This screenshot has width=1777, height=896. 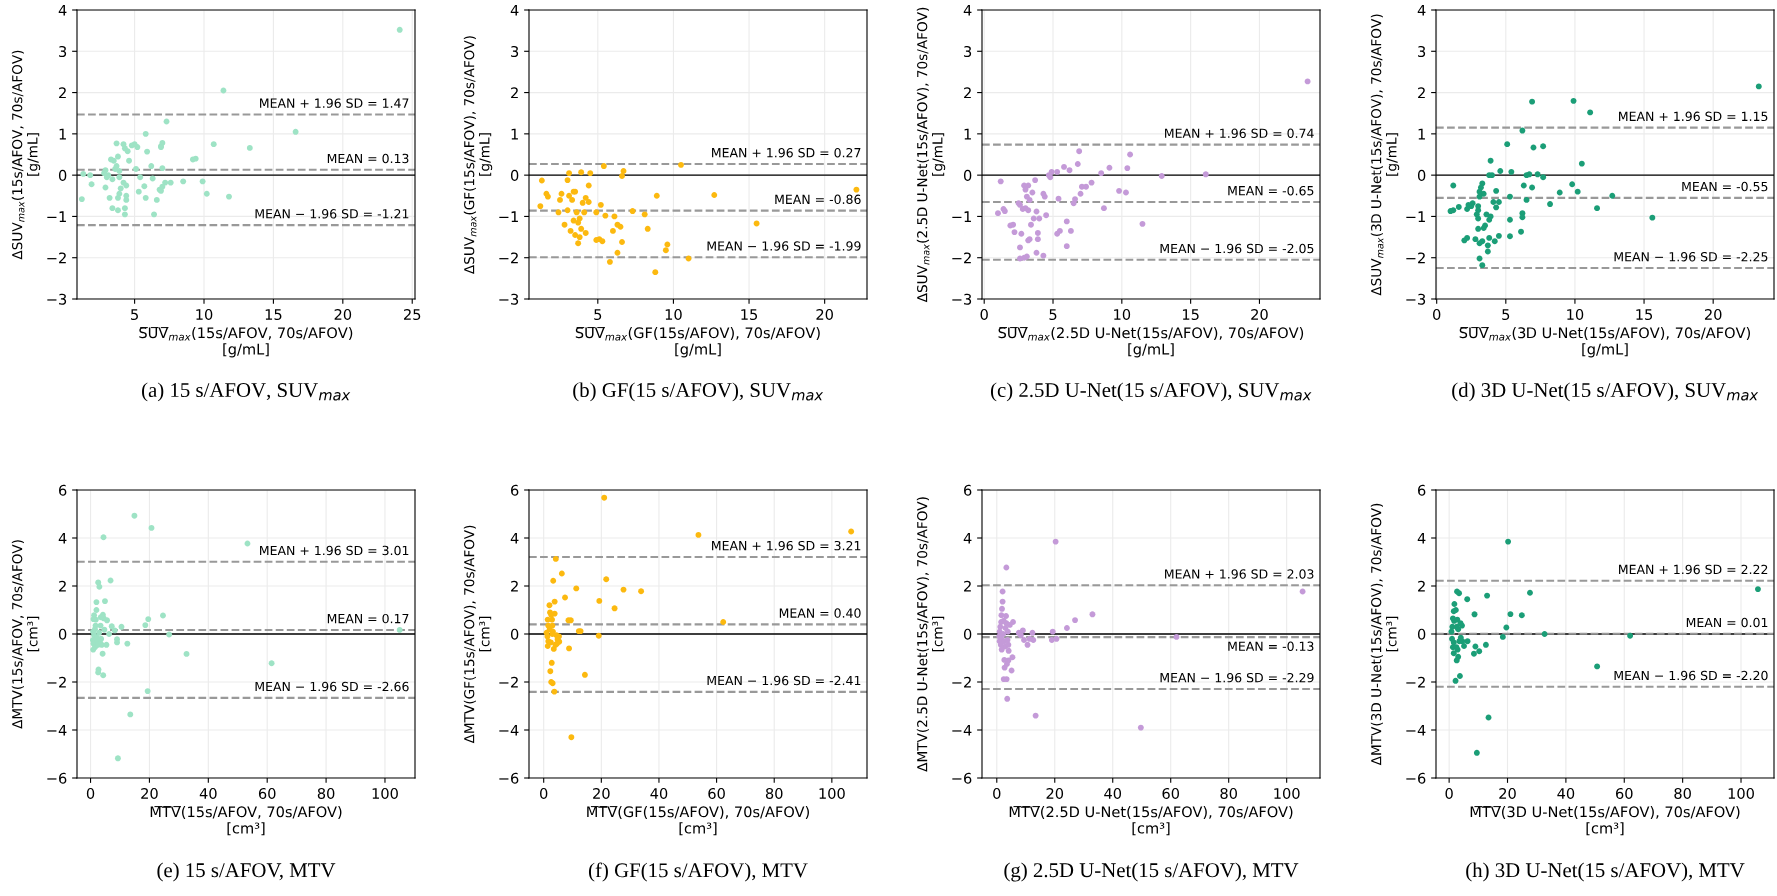 I want to click on x-axis-title: M̅T̅V̅(GF(15s/AFOV), 70s/AFOV) [cm³], so click(x=698, y=821).